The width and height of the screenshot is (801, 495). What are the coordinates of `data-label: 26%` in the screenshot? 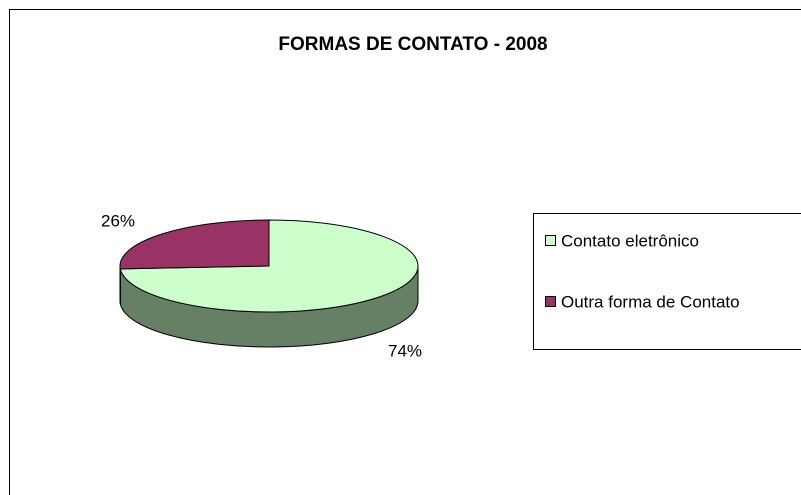 It's located at (118, 220).